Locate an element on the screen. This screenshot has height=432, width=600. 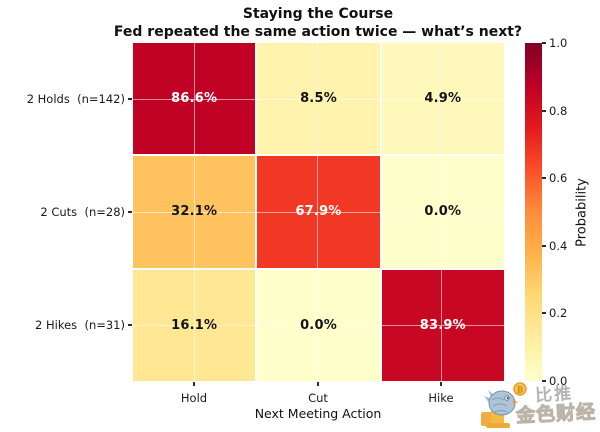
cell-value: 83.9% is located at coordinates (442, 325).